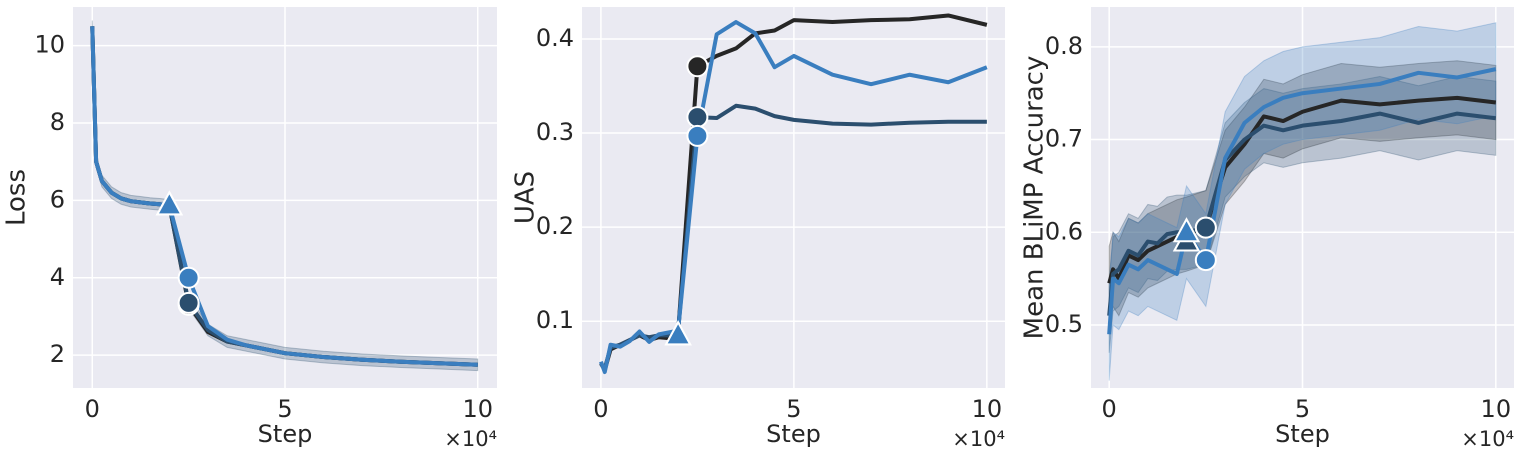  I want to click on y-tick-label: 0.1, so click(555, 320).